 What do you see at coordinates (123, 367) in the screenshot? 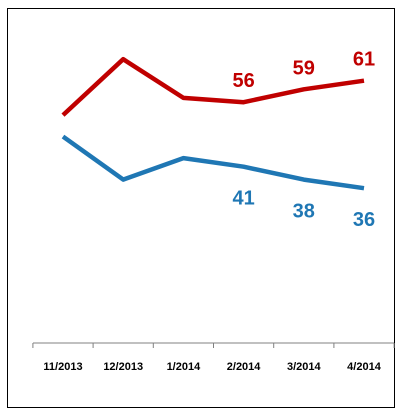
I see `x-tick-label: 12/2013` at bounding box center [123, 367].